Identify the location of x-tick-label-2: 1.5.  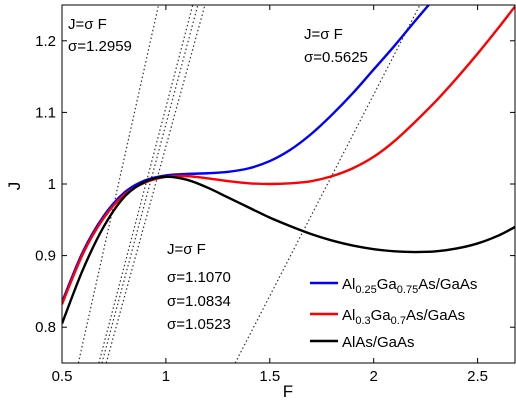
(269, 376).